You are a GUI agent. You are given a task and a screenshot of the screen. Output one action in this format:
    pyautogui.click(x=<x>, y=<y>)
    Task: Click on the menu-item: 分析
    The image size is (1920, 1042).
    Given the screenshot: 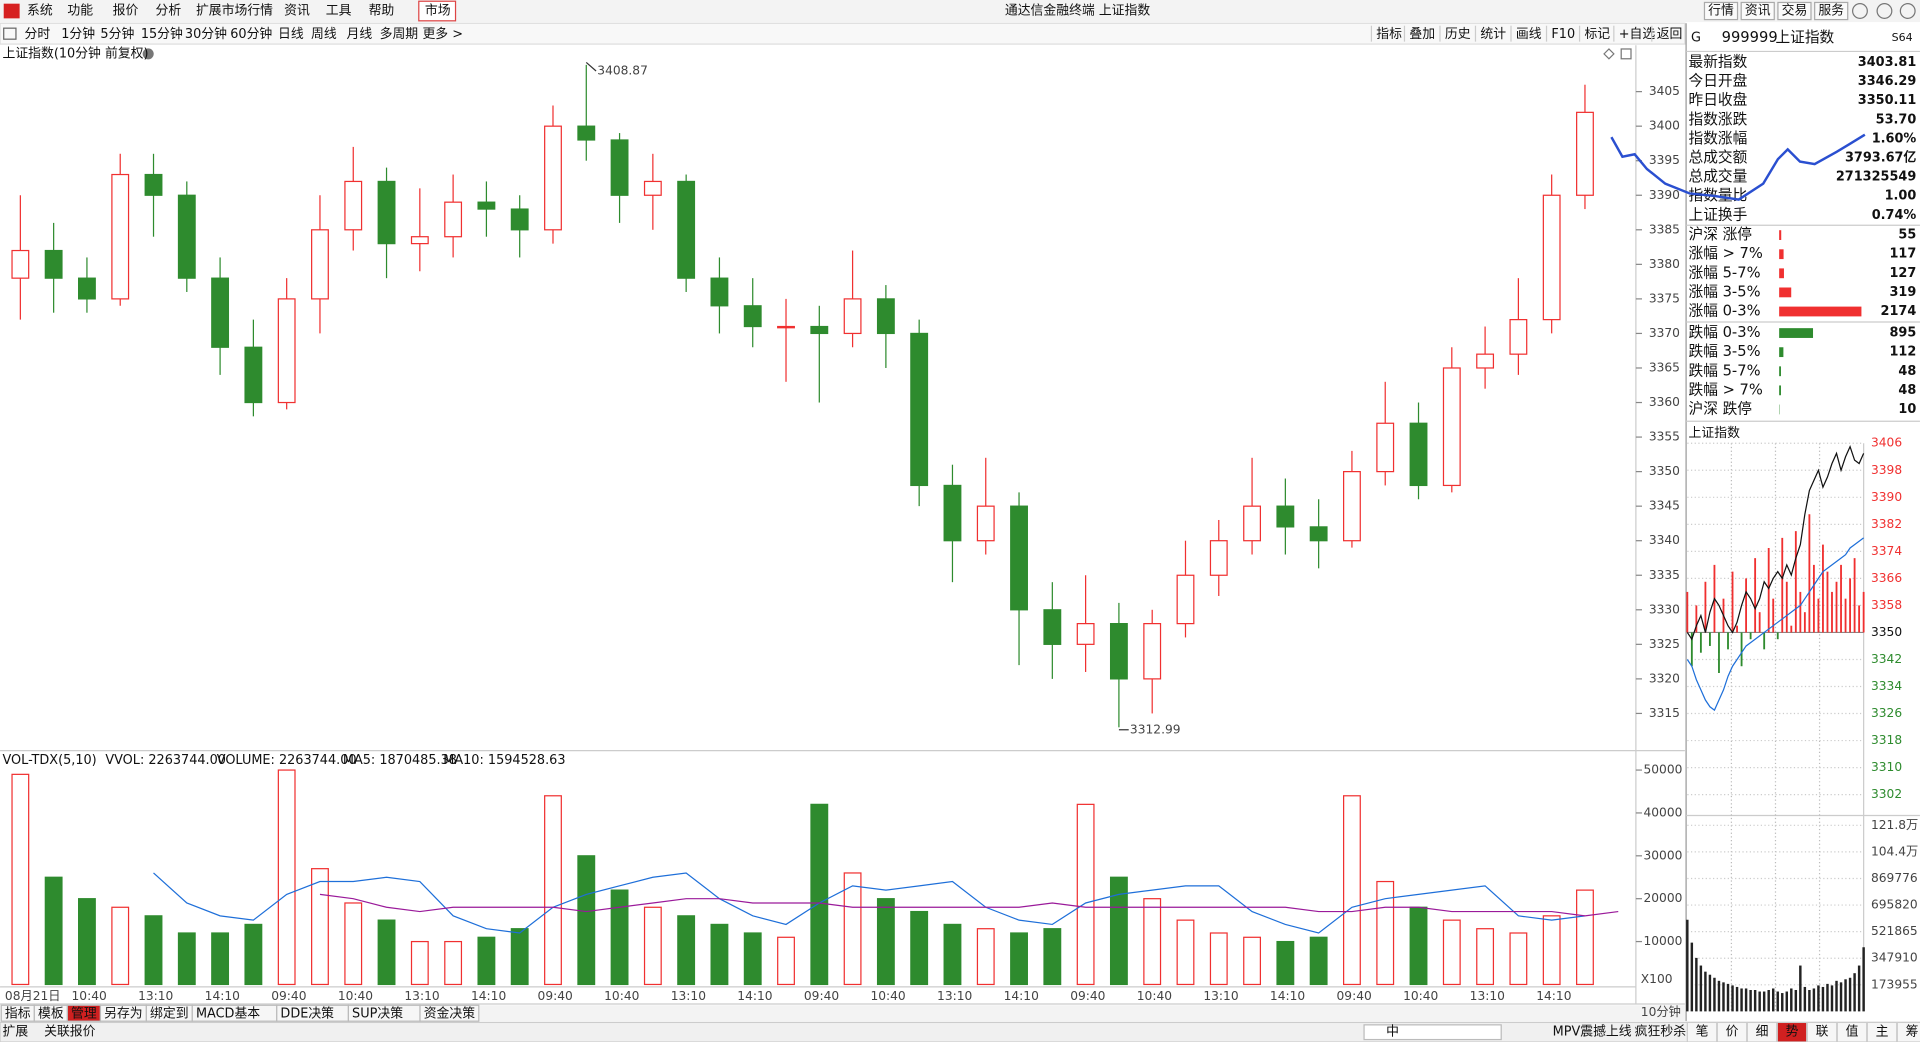 What is the action you would take?
    pyautogui.click(x=169, y=11)
    